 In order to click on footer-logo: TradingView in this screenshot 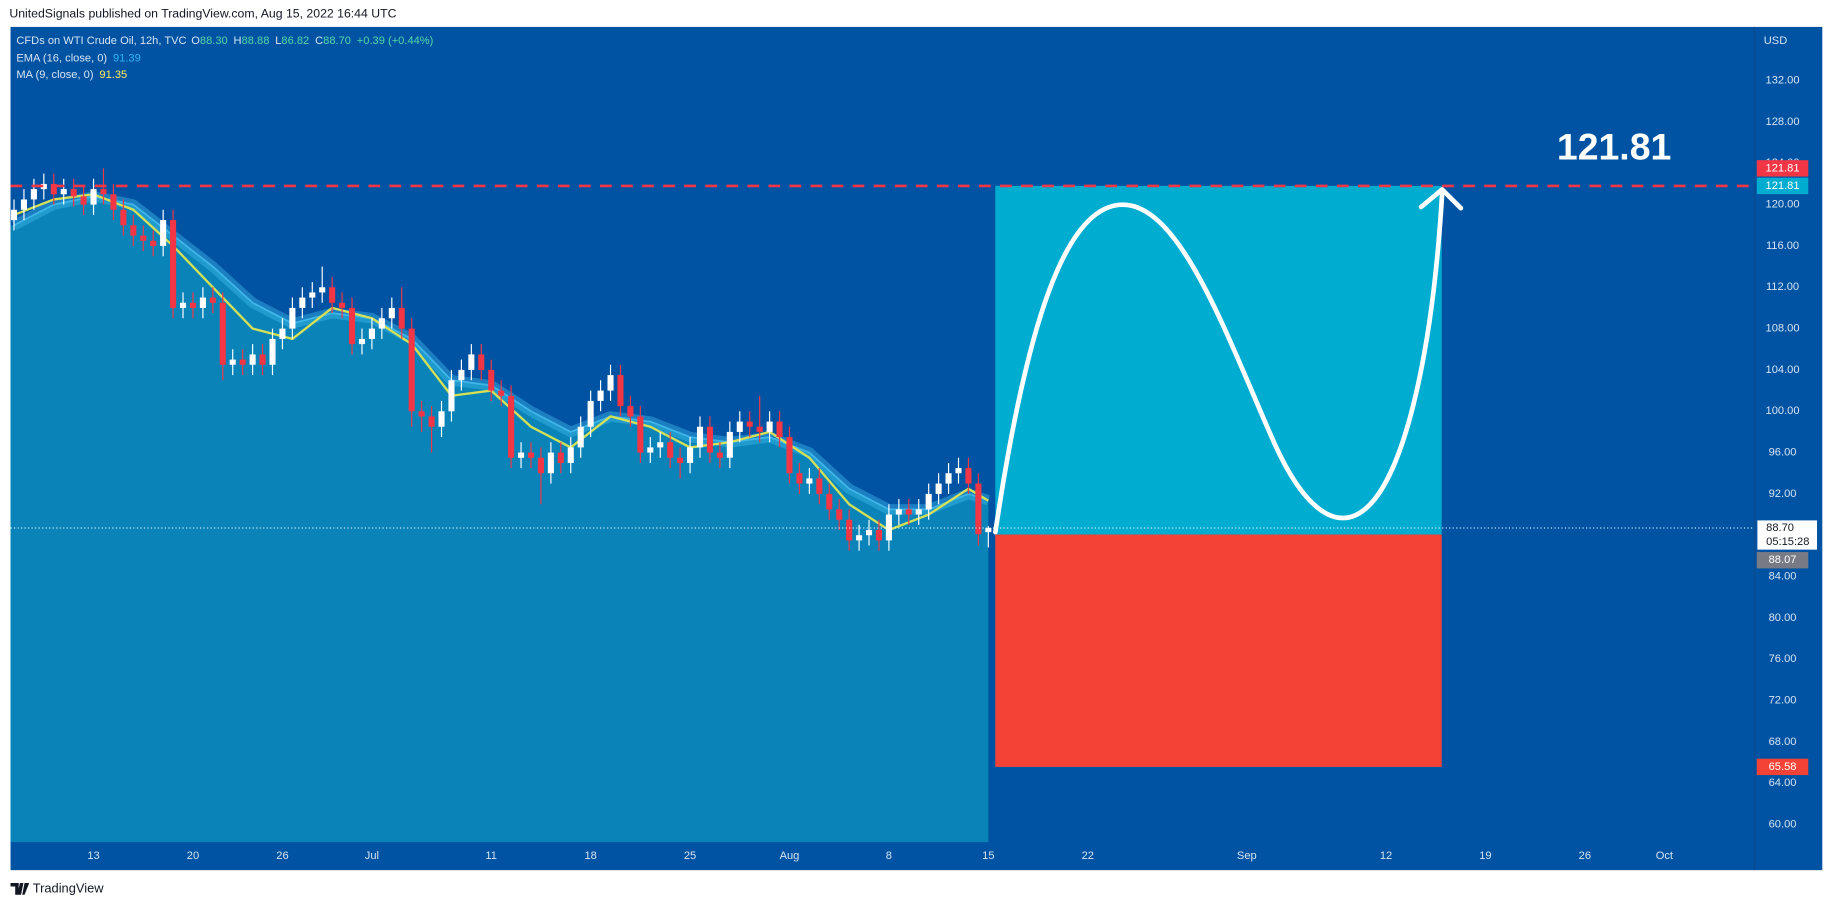, I will do `click(57, 887)`.